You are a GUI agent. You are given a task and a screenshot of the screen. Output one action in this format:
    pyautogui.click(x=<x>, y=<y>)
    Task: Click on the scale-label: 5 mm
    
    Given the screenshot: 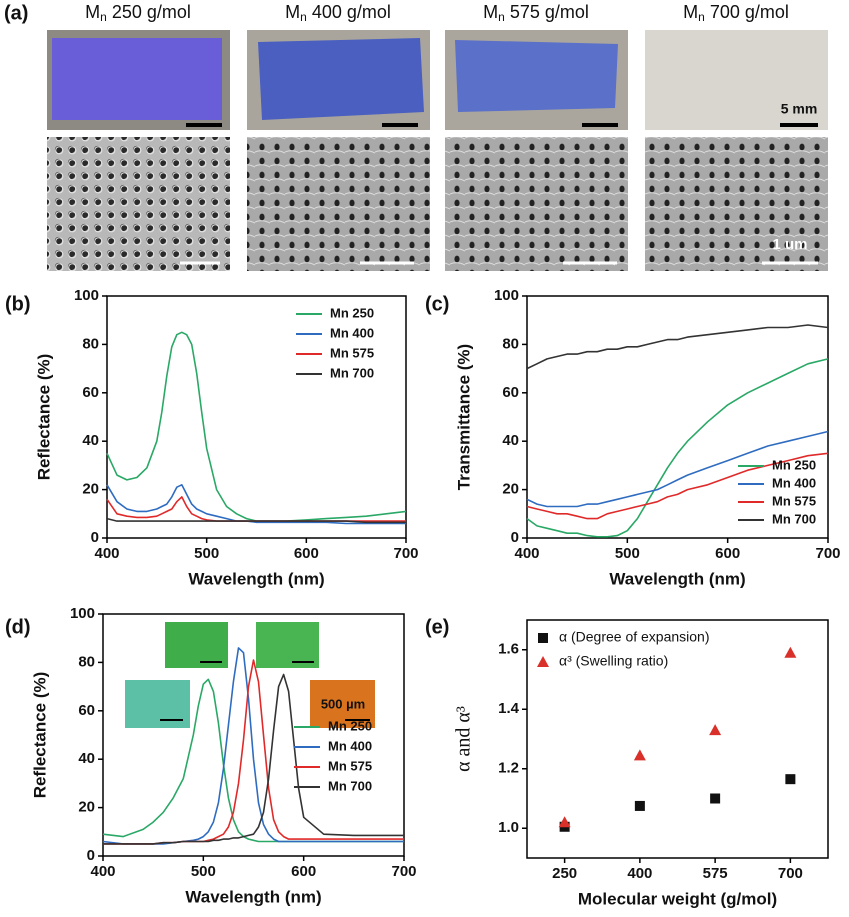 What is the action you would take?
    pyautogui.click(x=799, y=109)
    